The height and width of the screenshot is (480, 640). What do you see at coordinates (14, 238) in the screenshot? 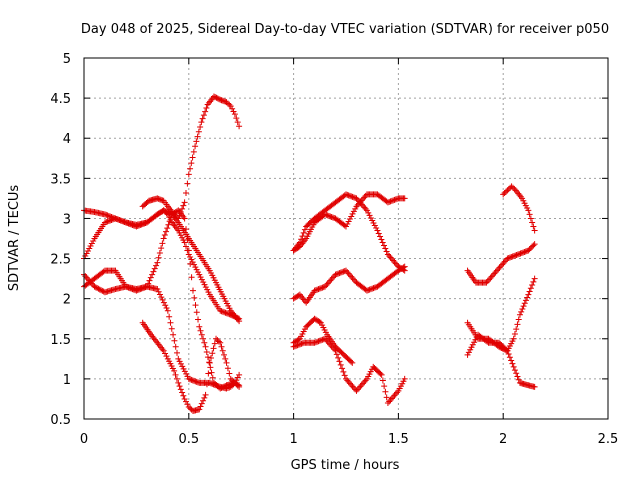
I see `y-axis-label: SDTVAR / TECUs` at bounding box center [14, 238].